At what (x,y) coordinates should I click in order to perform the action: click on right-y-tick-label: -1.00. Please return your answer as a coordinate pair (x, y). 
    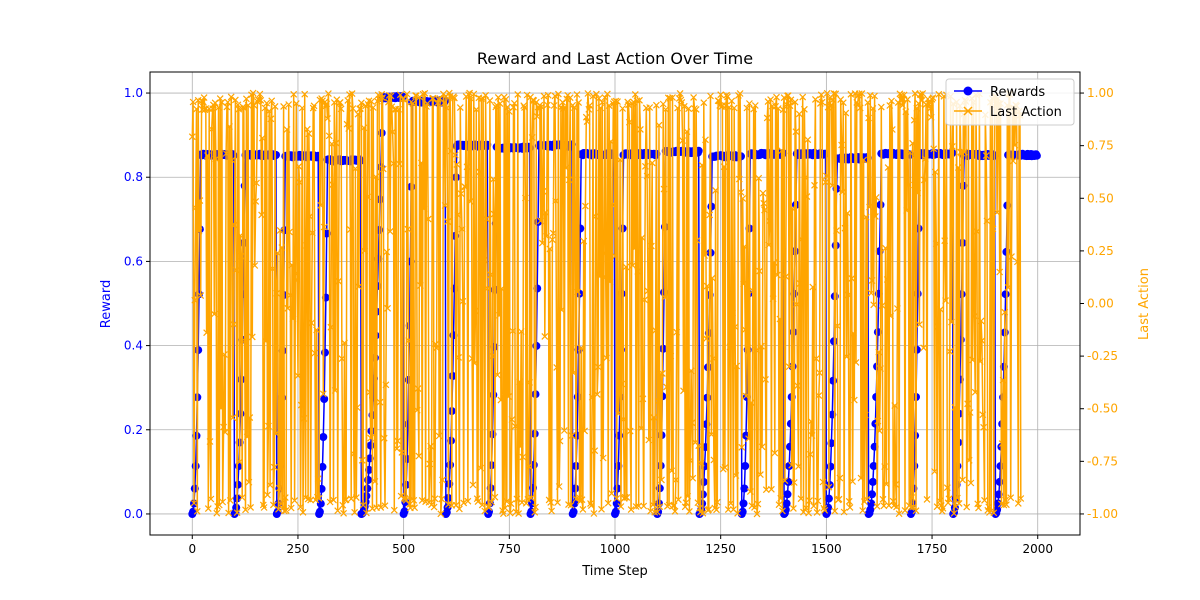
    Looking at the image, I should click on (1102, 514).